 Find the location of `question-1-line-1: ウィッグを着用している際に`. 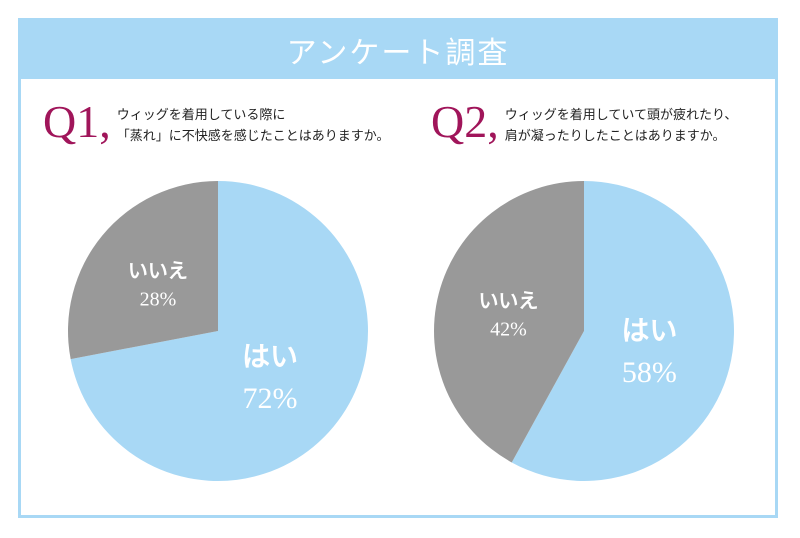

question-1-line-1: ウィッグを着用している際に is located at coordinates (201, 115).